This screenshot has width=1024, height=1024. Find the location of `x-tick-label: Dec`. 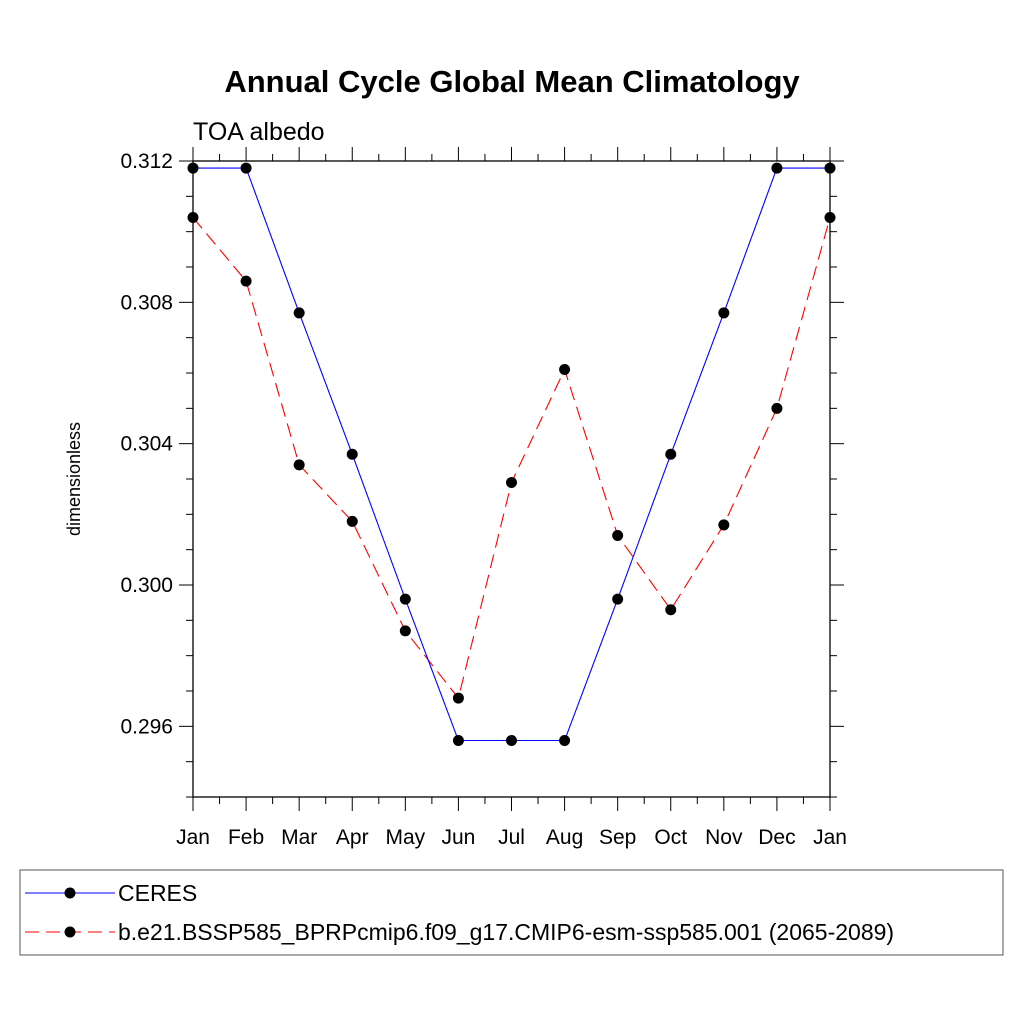

x-tick-label: Dec is located at coordinates (776, 837).